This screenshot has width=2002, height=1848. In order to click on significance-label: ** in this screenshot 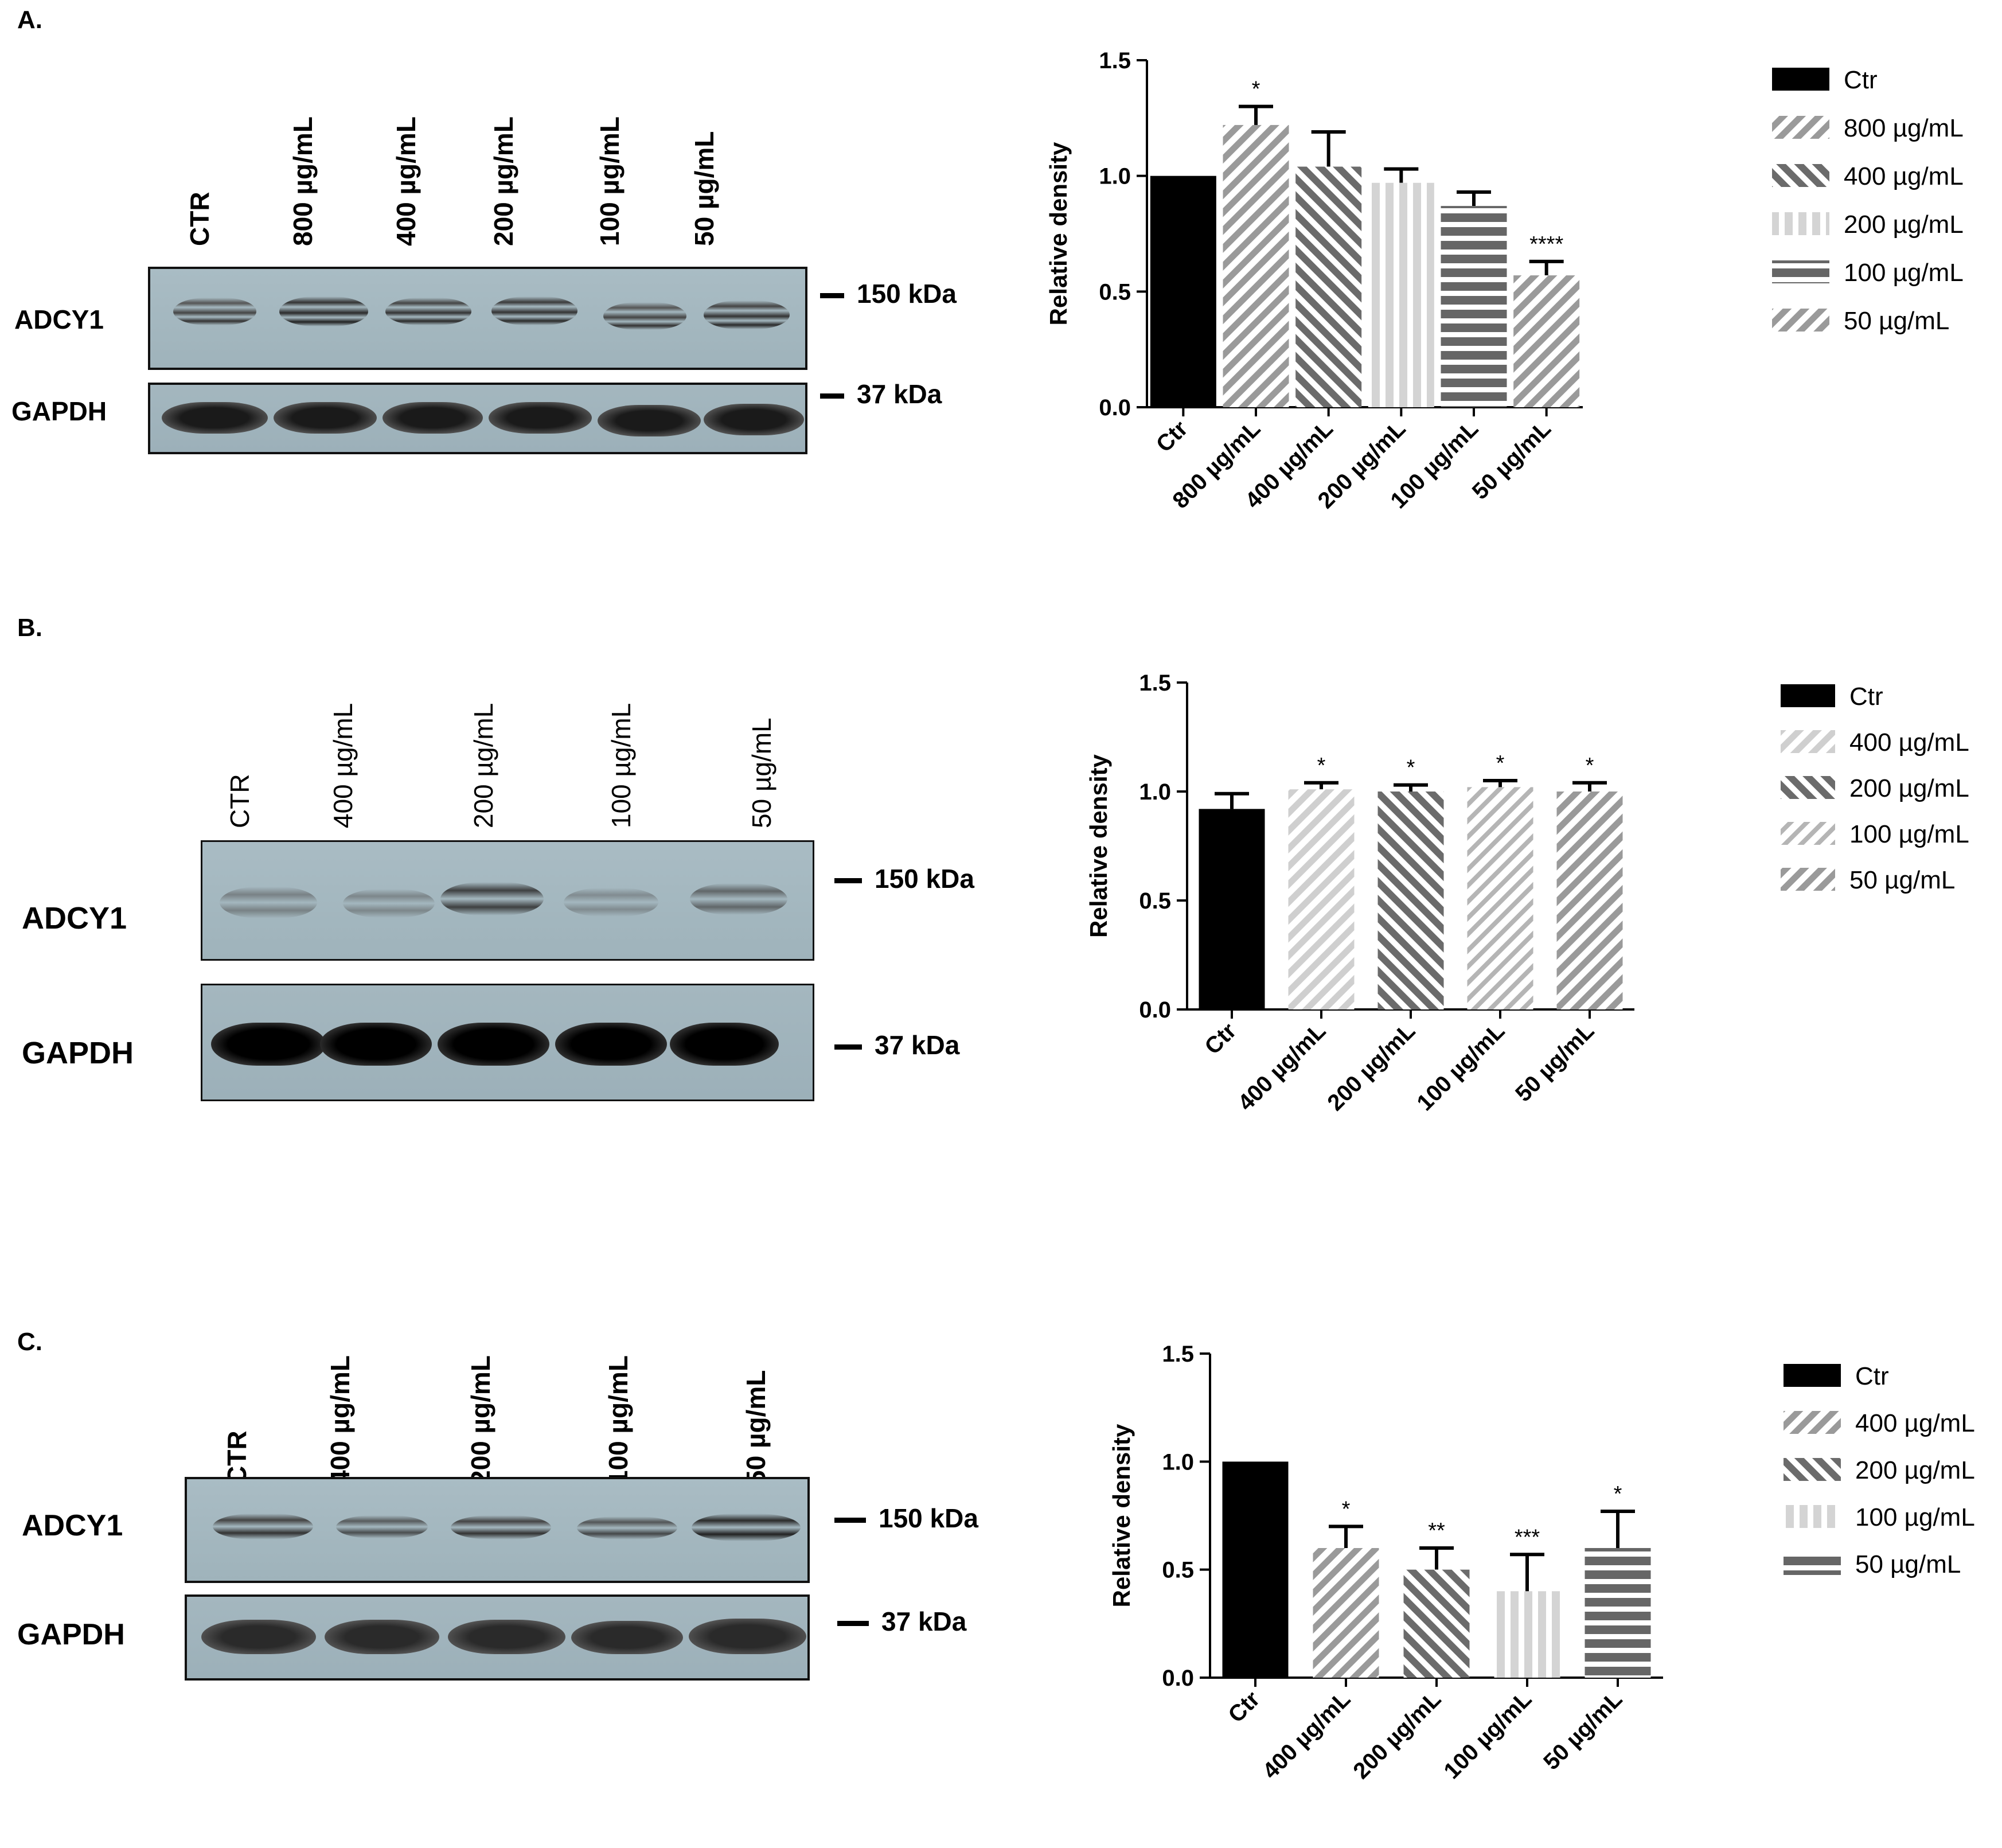, I will do `click(1436, 1531)`.